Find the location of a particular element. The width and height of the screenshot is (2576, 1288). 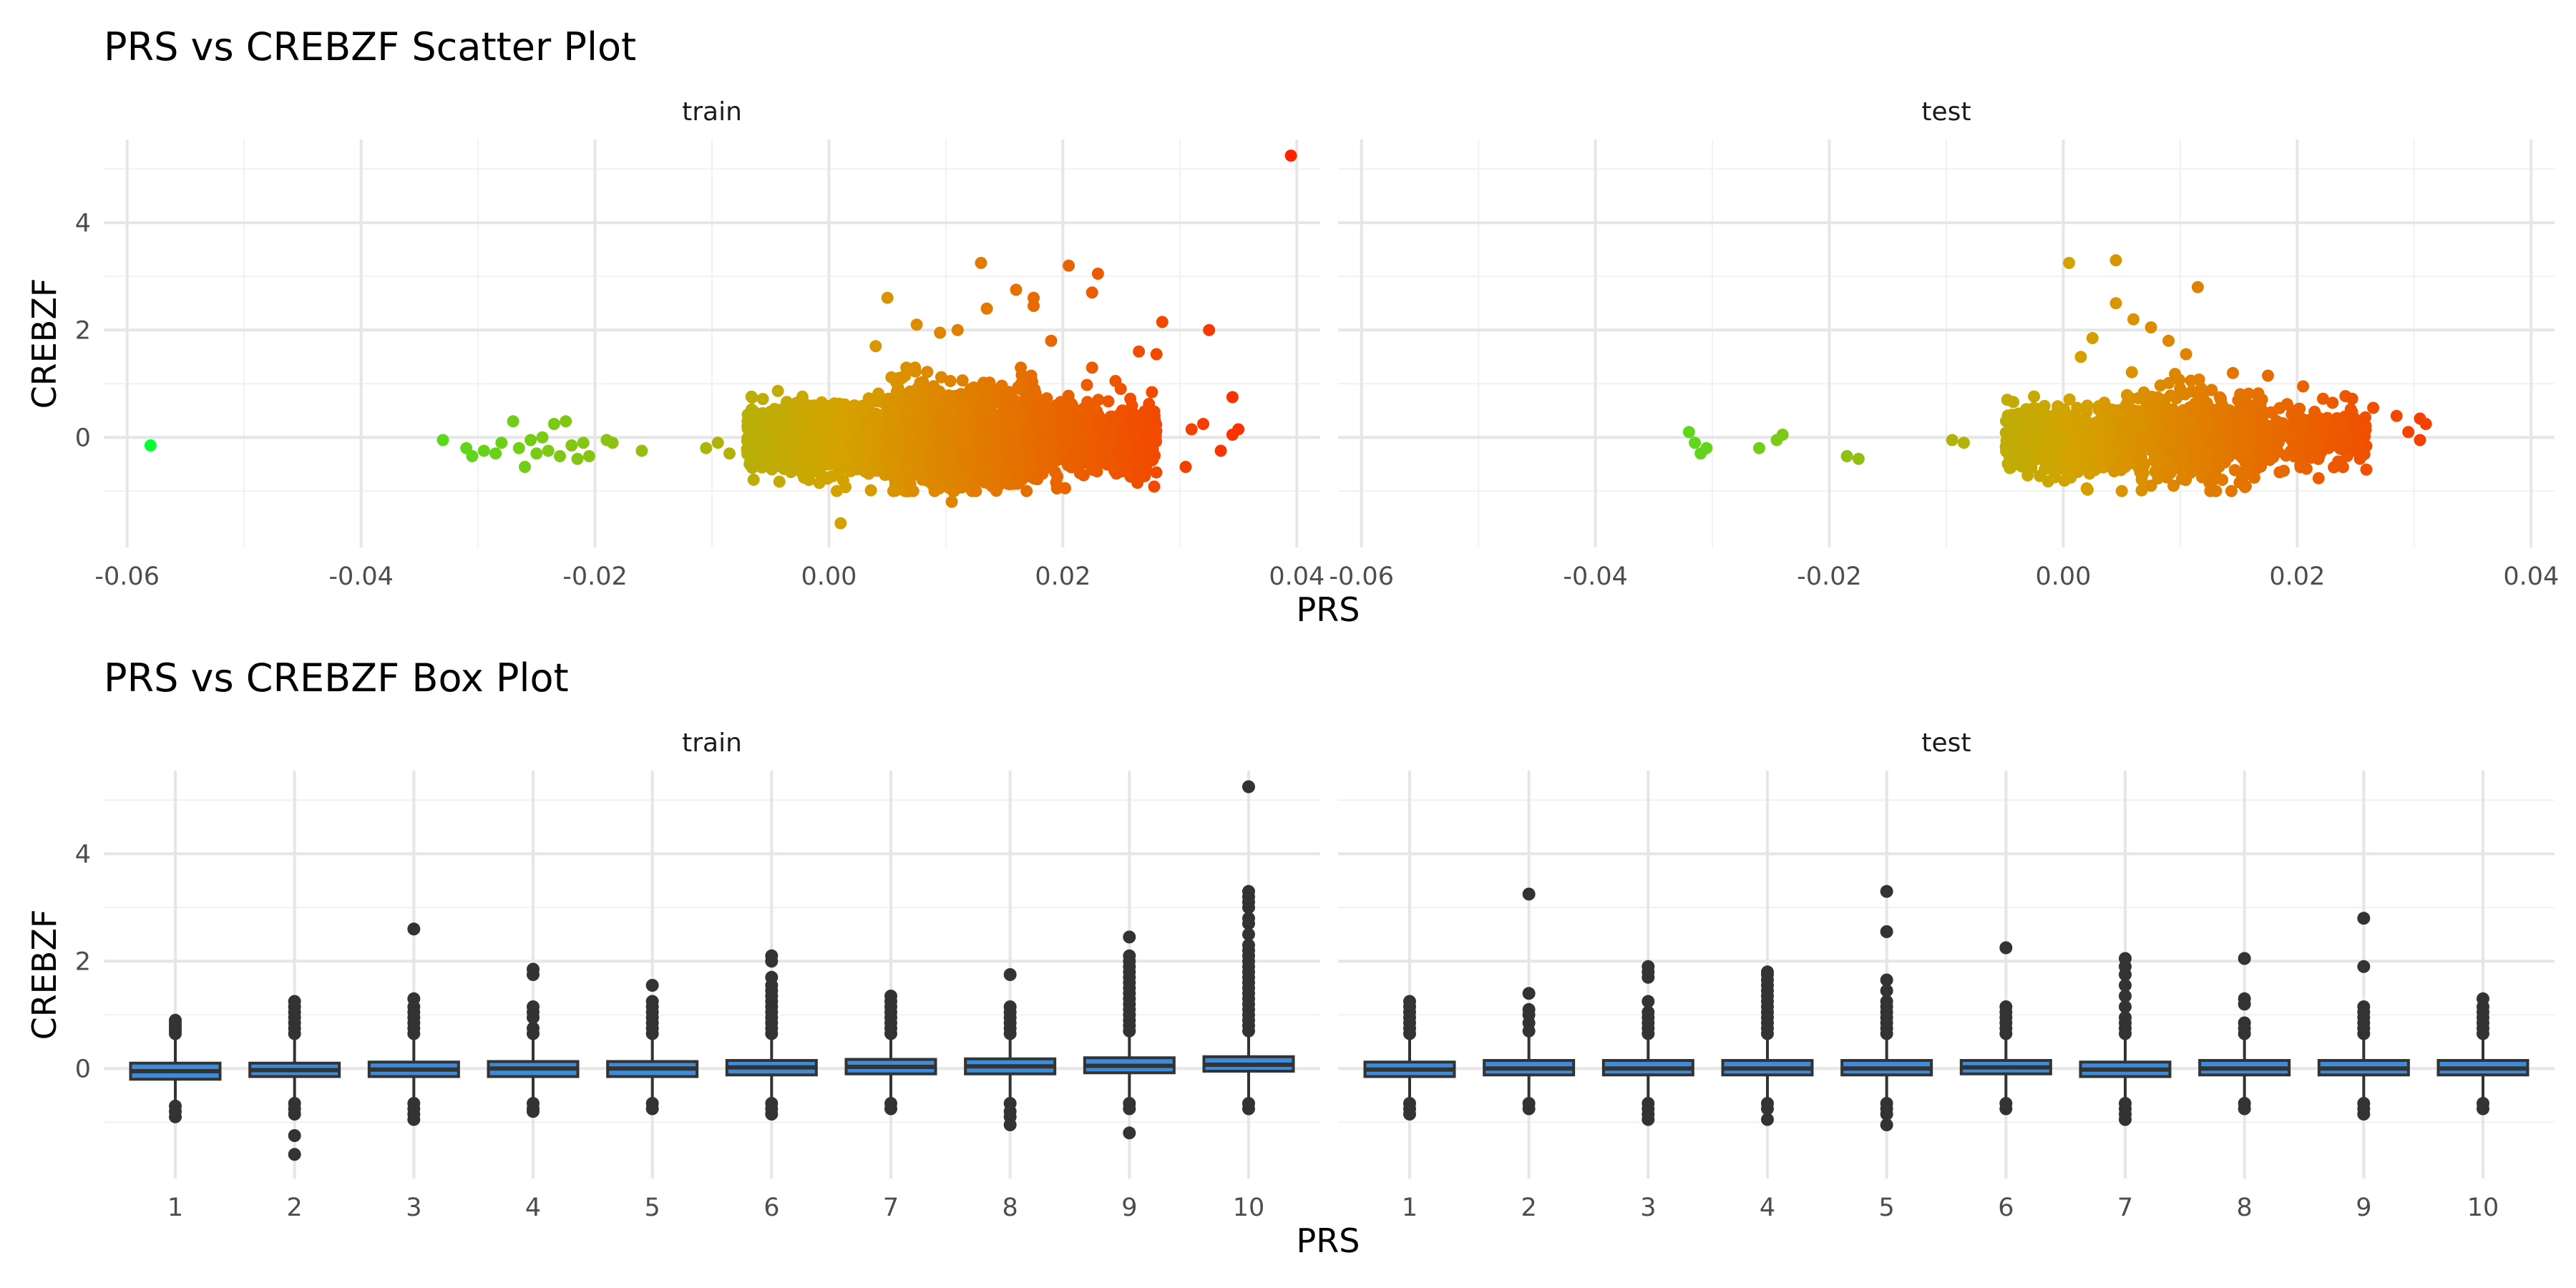

x-tick-label: -0.02 is located at coordinates (595, 576).